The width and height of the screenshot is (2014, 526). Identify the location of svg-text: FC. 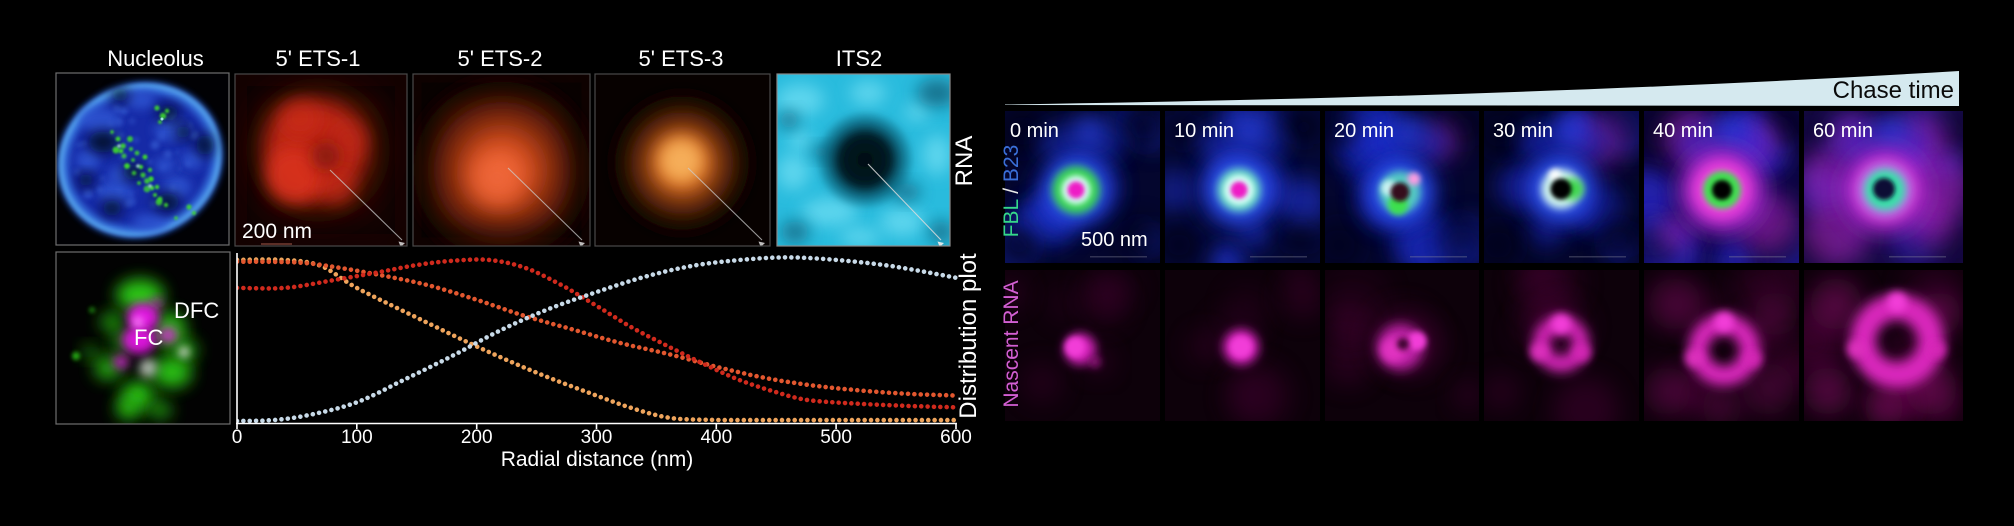
(148, 337).